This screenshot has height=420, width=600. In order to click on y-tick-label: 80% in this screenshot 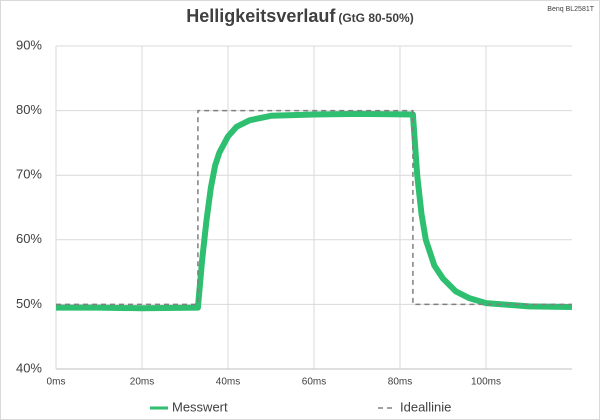, I will do `click(29, 109)`.